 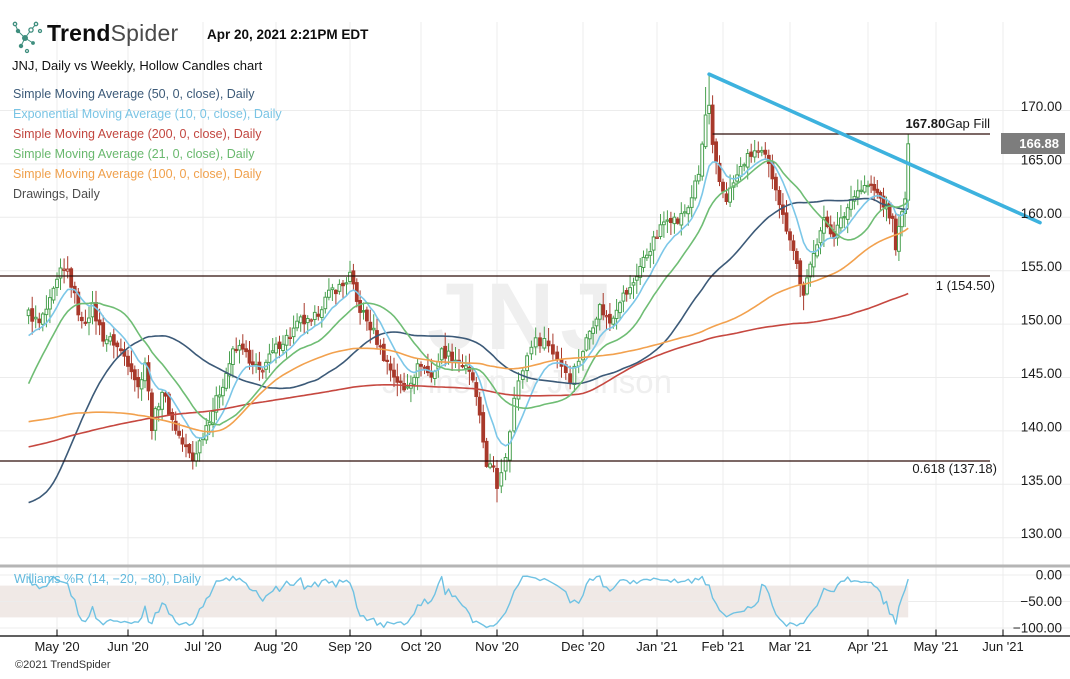 What do you see at coordinates (56, 194) in the screenshot?
I see `legend-item-drawings: Drawings, Daily` at bounding box center [56, 194].